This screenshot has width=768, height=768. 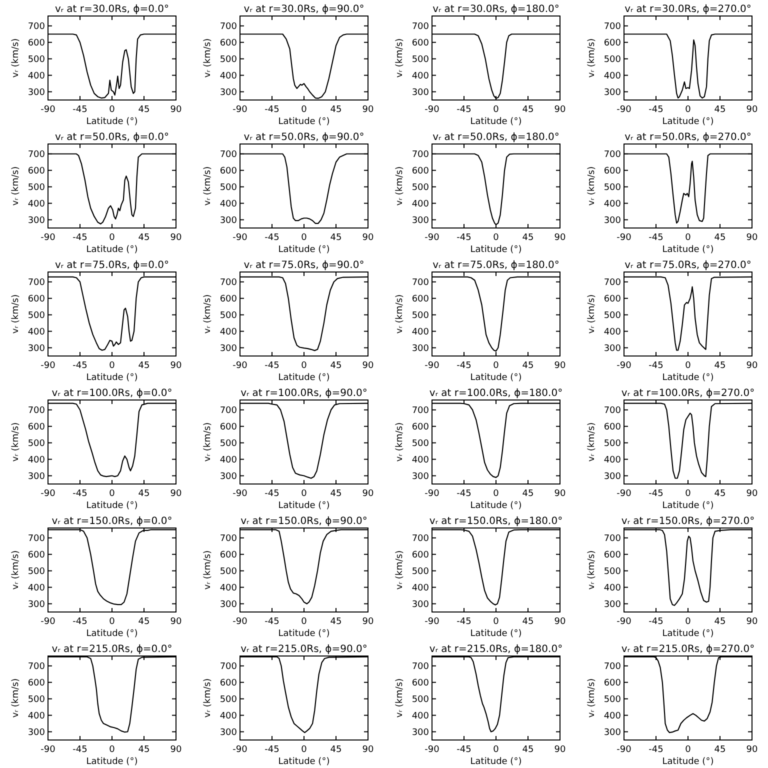 What do you see at coordinates (112, 393) in the screenshot?
I see `chart-title: vᵣ at r=100.0Rs, ϕ=0.0°` at bounding box center [112, 393].